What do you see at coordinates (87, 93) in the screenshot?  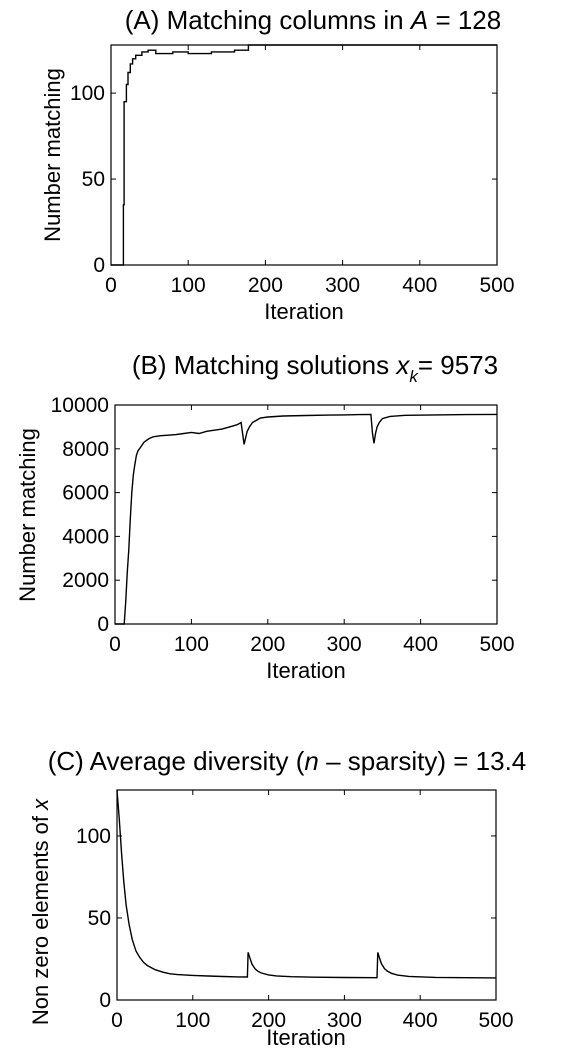 I see `panel-a-y-tick-label: 100` at bounding box center [87, 93].